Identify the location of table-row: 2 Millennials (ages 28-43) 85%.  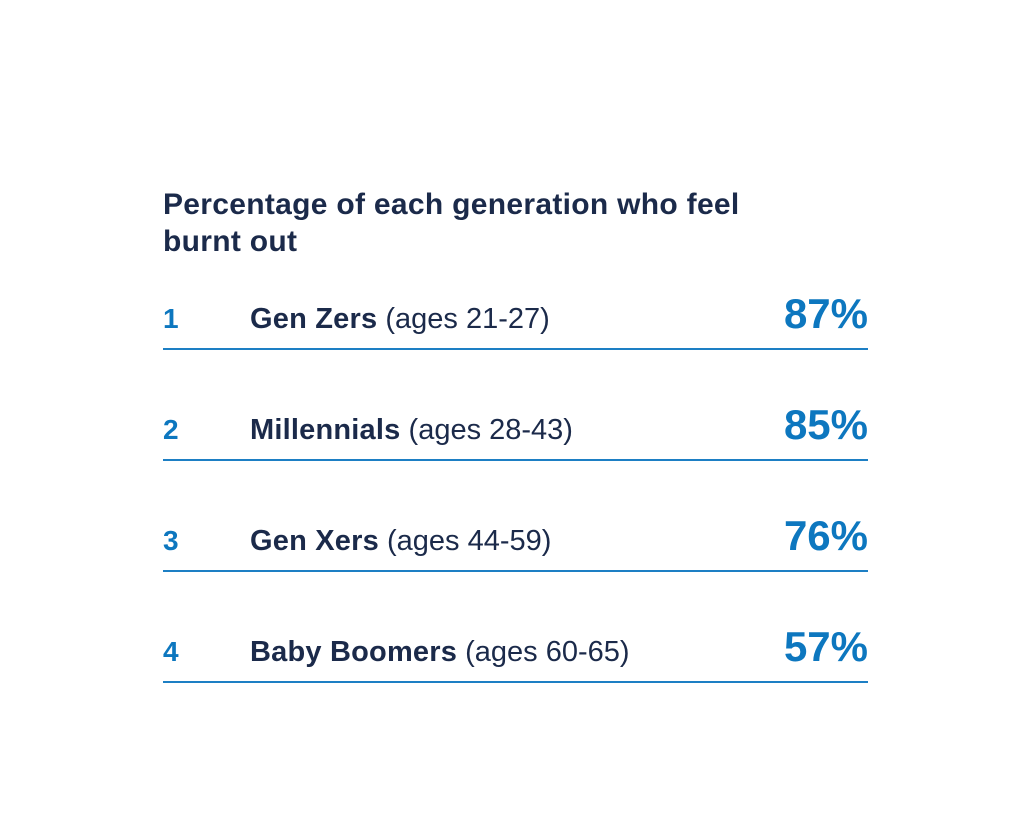
(515, 432).